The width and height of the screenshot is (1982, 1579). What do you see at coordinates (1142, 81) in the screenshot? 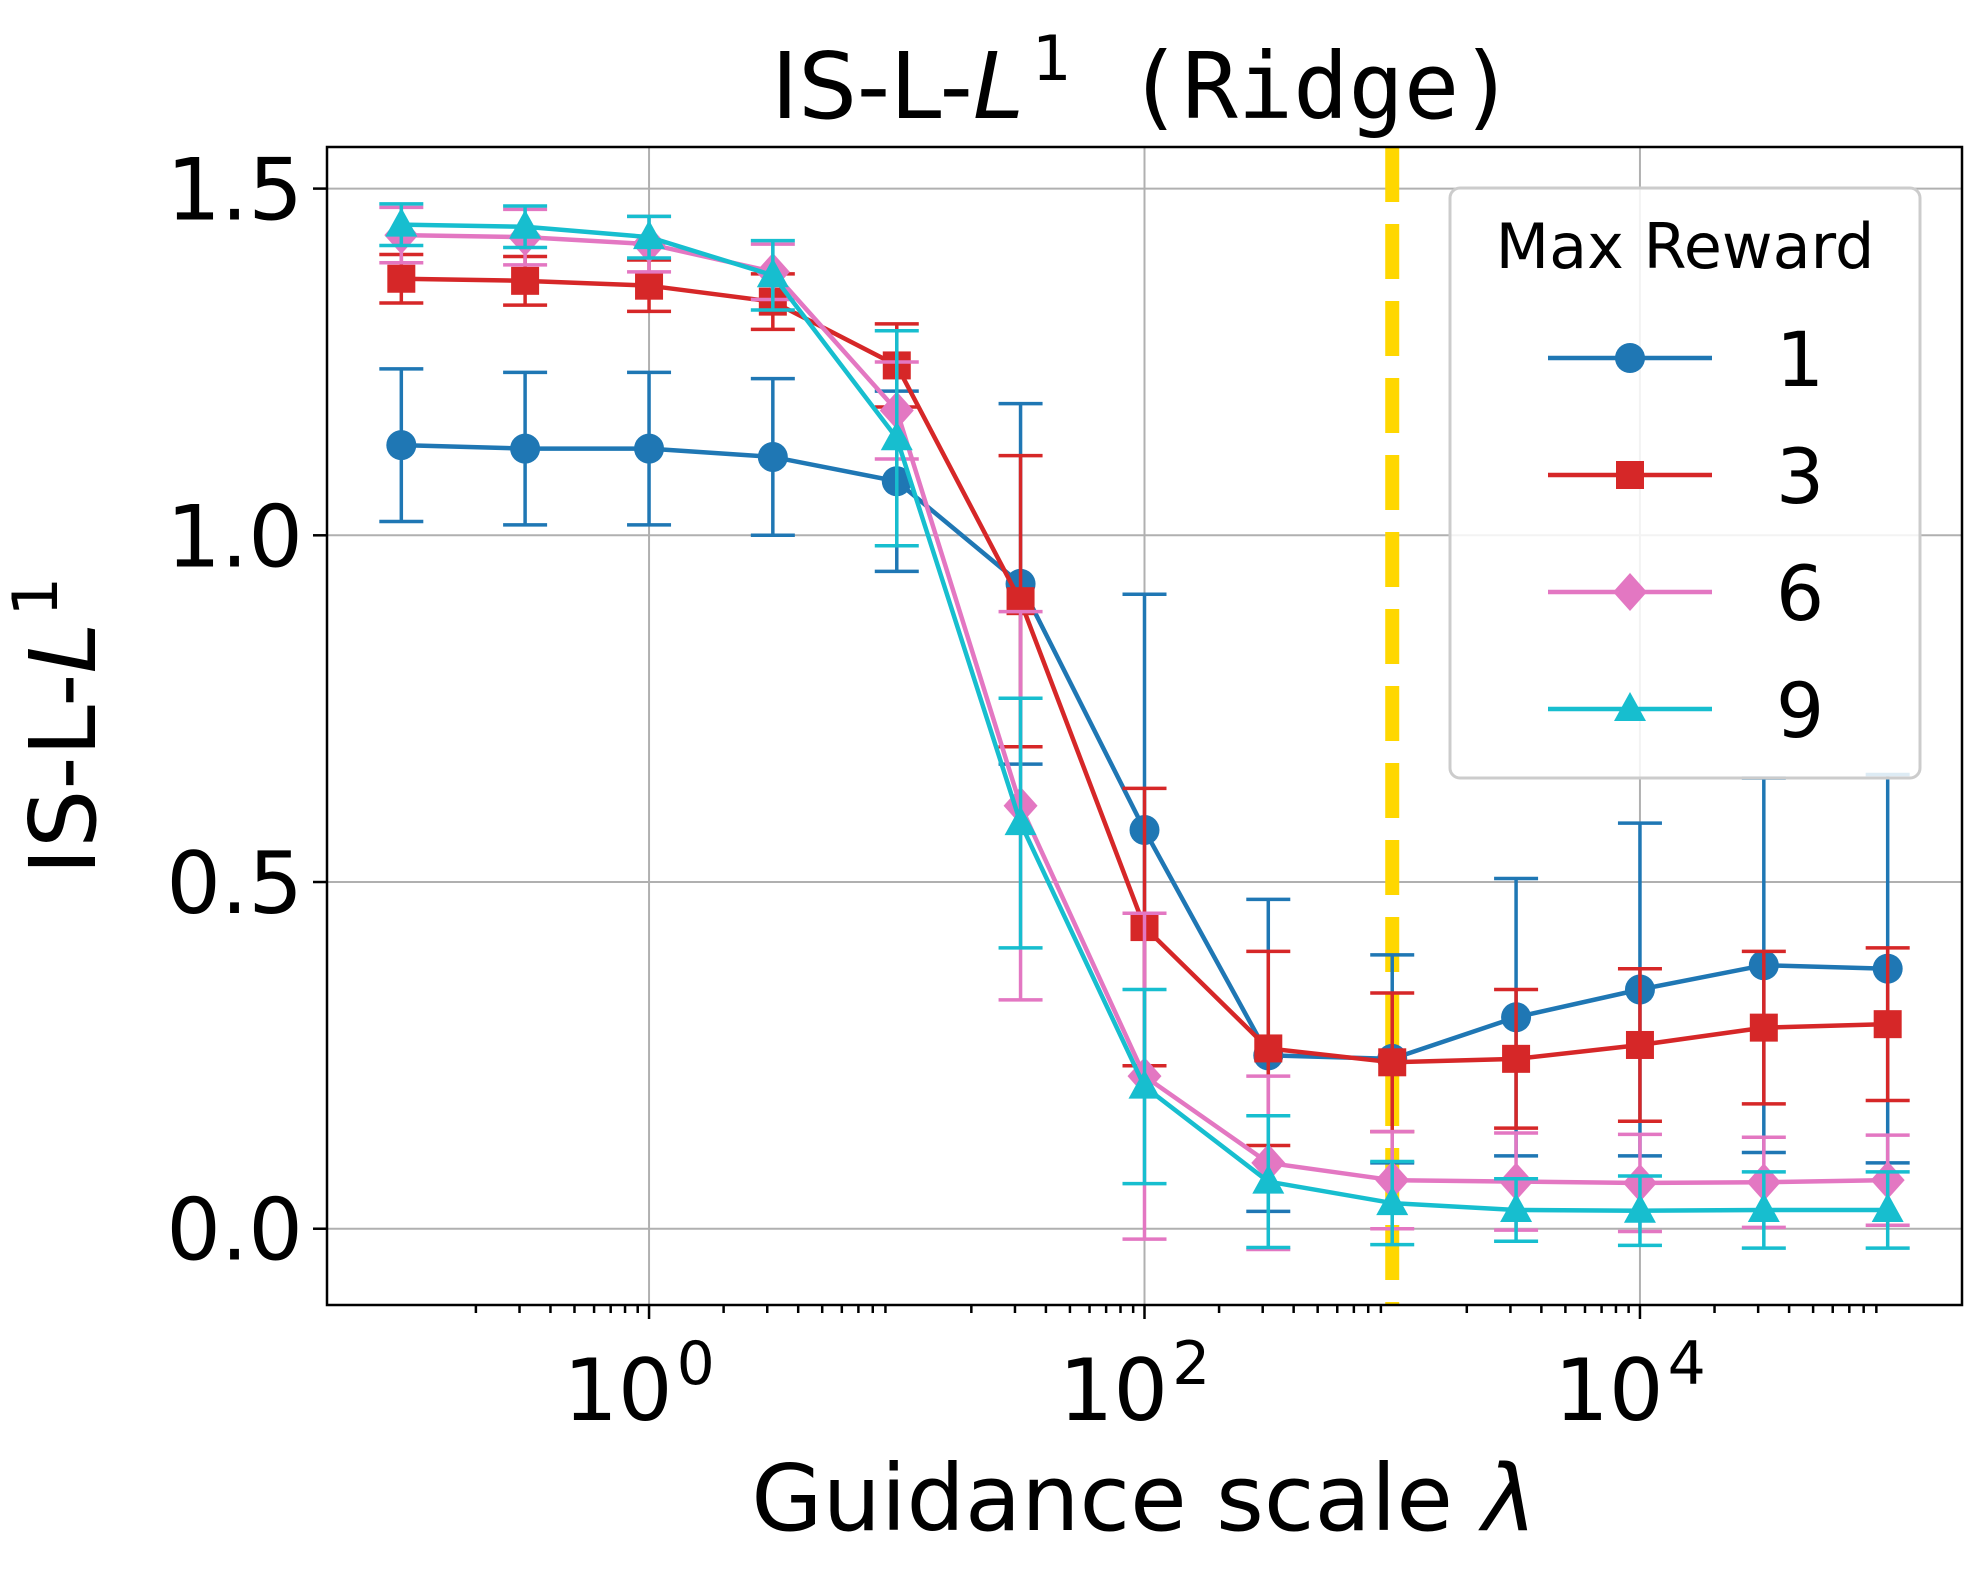
I see `chart-title: IS-L-L 1 (Ridge)` at bounding box center [1142, 81].